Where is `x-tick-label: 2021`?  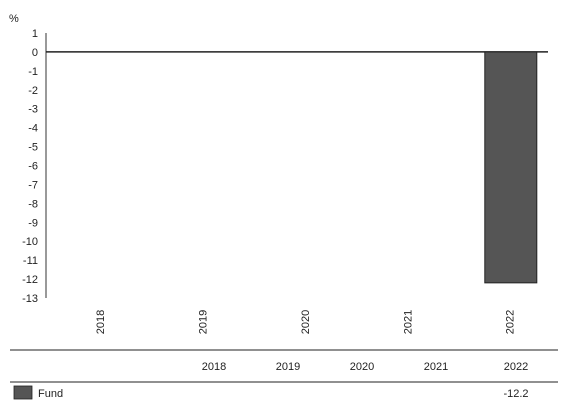
x-tick-label: 2021 is located at coordinates (408, 322).